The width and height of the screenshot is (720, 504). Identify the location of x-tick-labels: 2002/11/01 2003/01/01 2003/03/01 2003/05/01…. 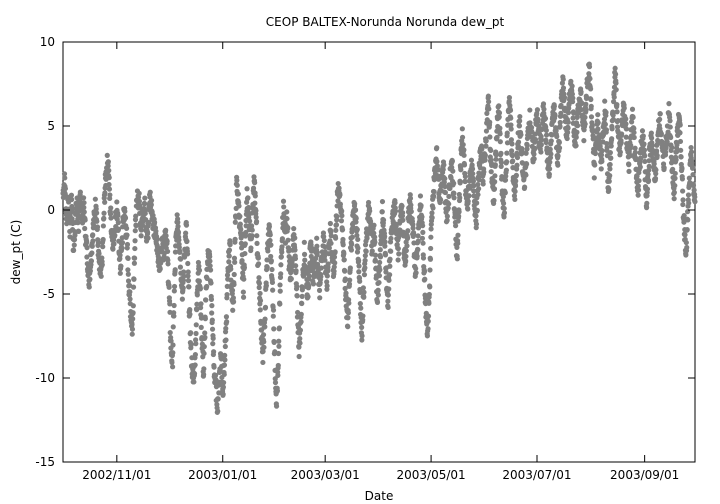
(380, 475).